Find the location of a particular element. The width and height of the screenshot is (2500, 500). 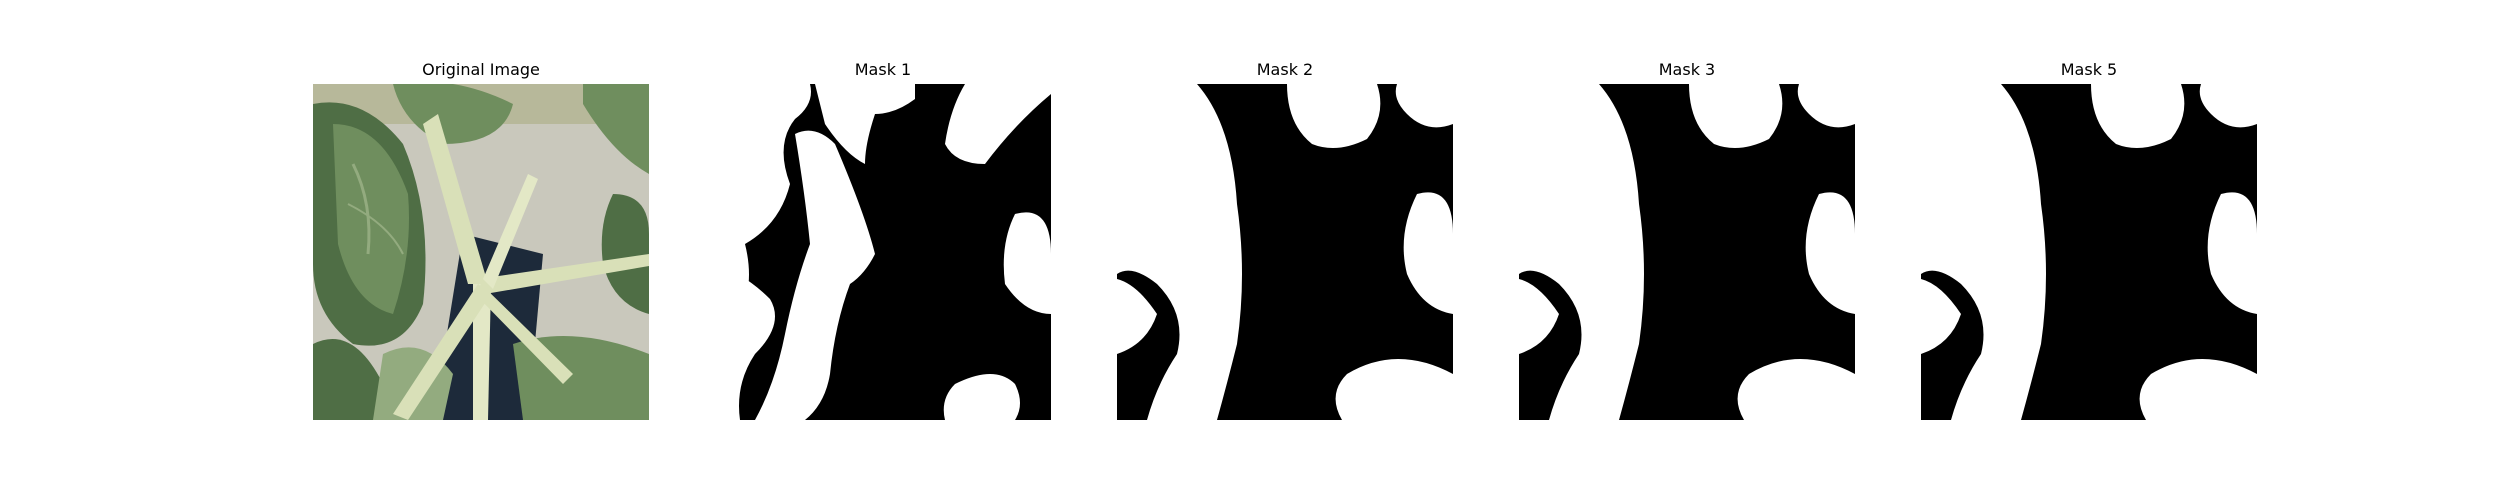

original-image is located at coordinates (481, 252).